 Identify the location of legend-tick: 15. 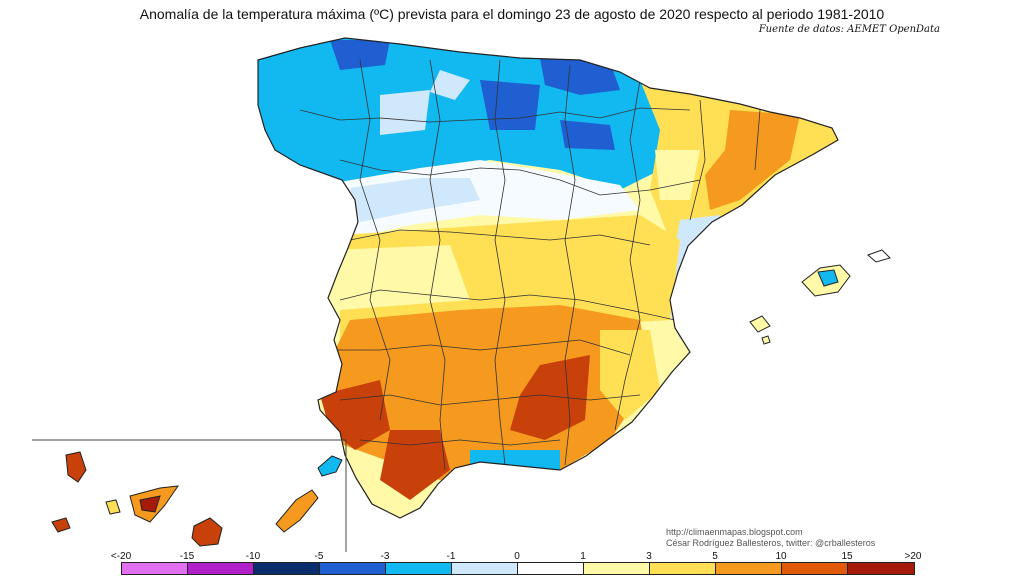
(847, 556).